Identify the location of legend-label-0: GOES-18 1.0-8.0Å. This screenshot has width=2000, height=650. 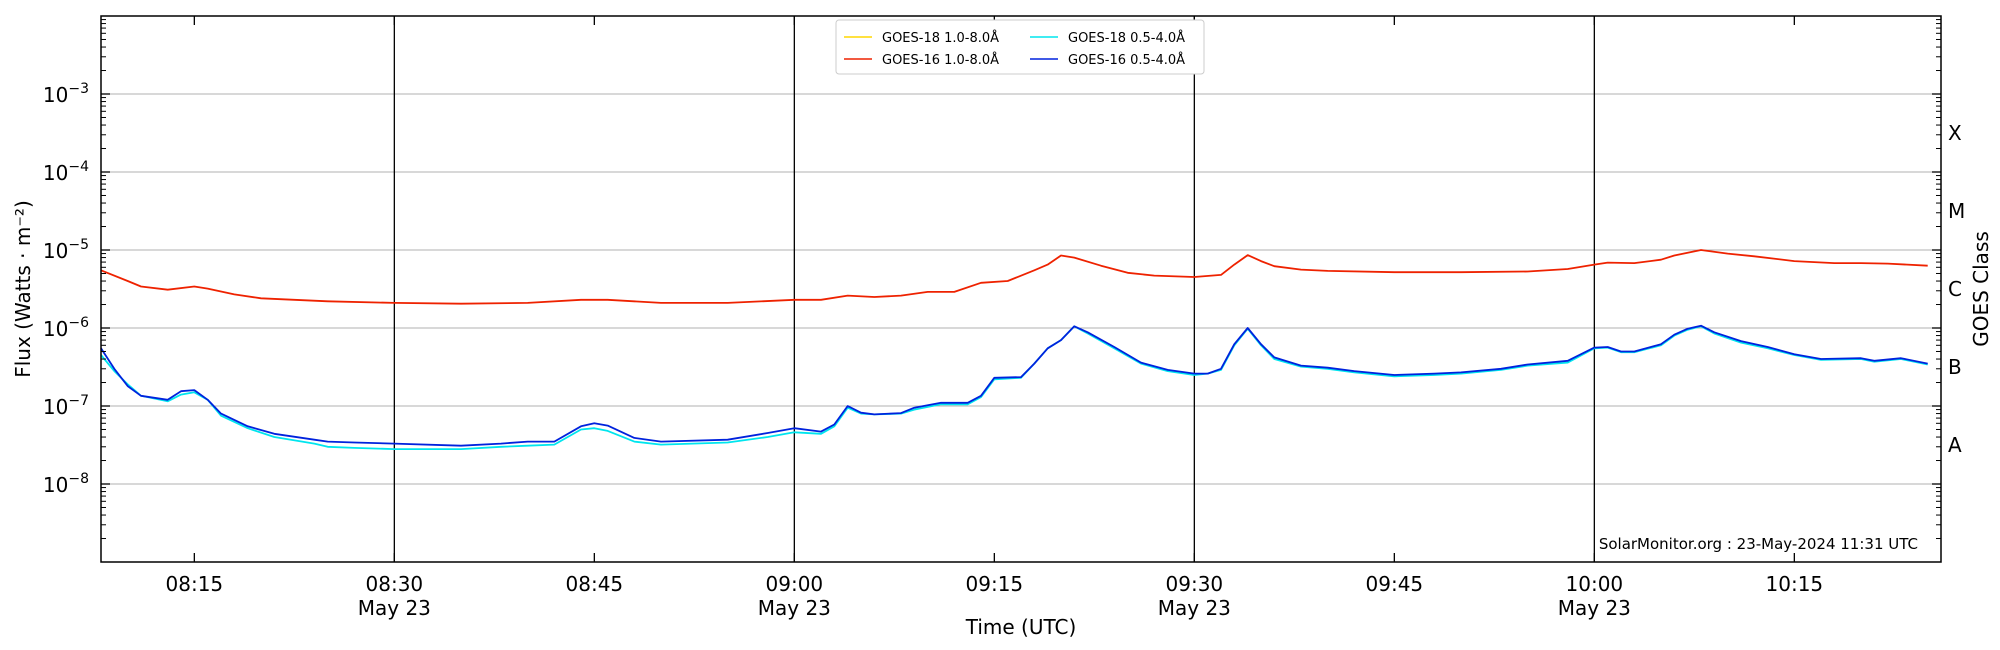
(940, 38).